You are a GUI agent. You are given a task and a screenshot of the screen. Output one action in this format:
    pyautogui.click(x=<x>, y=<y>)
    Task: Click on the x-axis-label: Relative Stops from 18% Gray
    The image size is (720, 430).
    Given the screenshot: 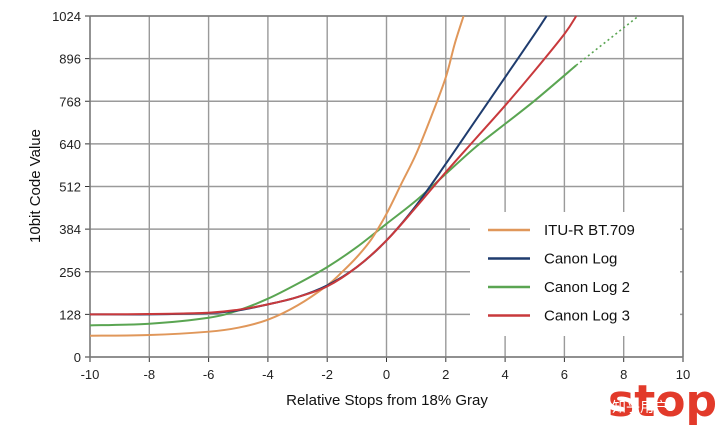 What is the action you would take?
    pyautogui.click(x=387, y=400)
    